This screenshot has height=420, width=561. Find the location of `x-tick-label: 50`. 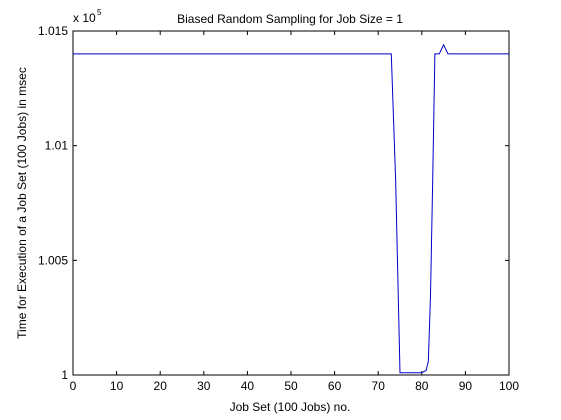

x-tick-label: 50 is located at coordinates (291, 386).